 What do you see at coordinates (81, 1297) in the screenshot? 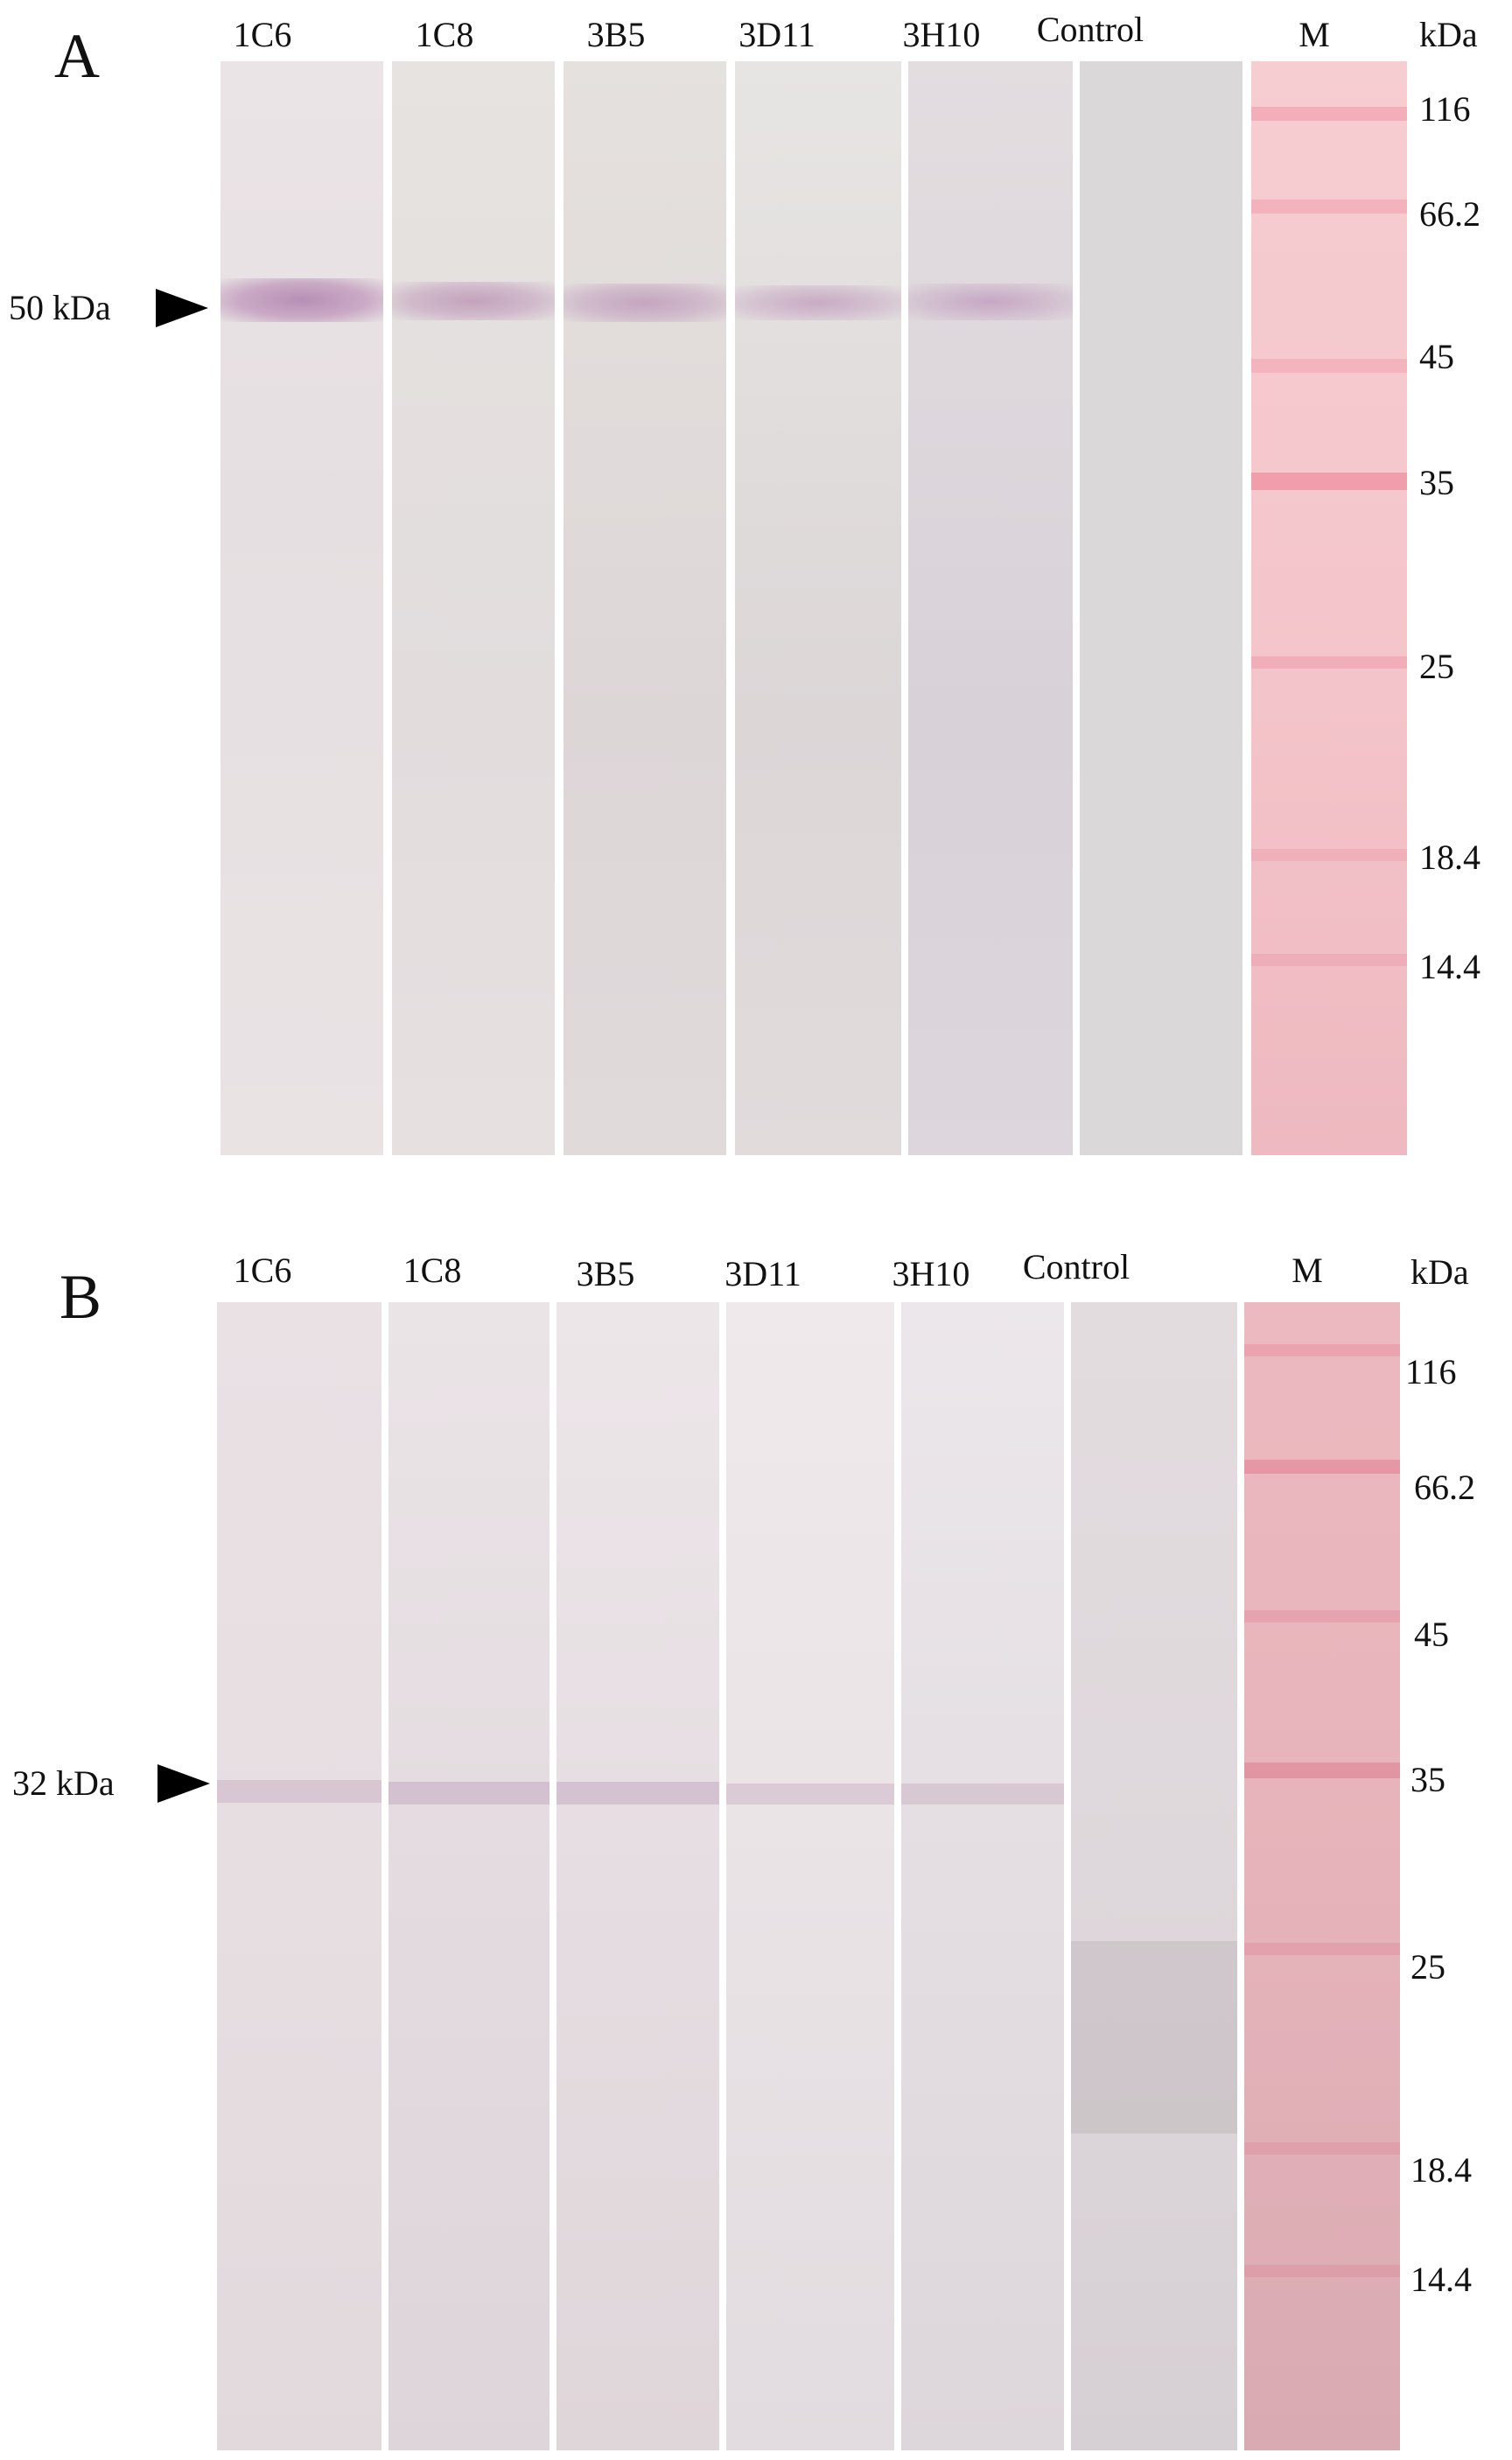
I see `panel-letter: B` at bounding box center [81, 1297].